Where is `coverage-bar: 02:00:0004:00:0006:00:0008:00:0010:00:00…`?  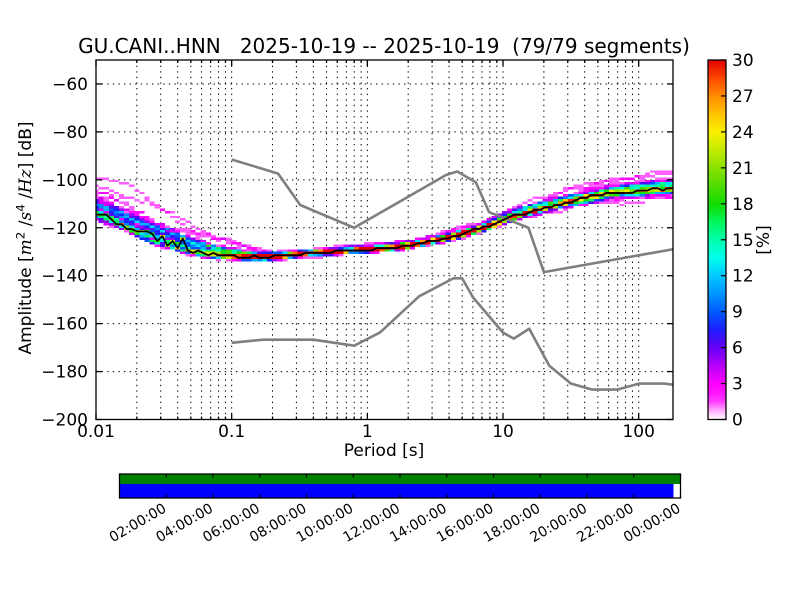
coverage-bar: 02:00:0004:00:0006:00:0008:00:0010:00:00… is located at coordinates (395, 509).